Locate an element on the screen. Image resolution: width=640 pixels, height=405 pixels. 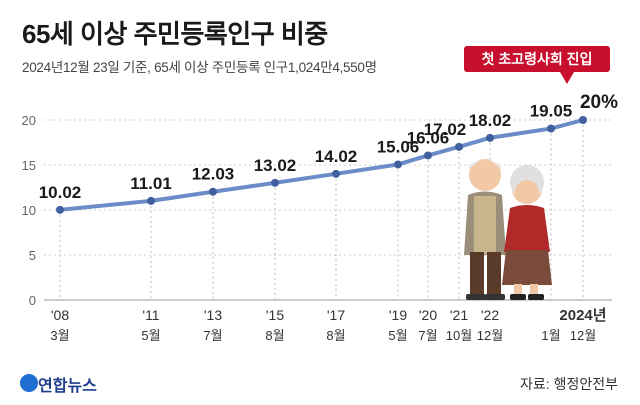
y-tick-label: 20 is located at coordinates (29, 120).